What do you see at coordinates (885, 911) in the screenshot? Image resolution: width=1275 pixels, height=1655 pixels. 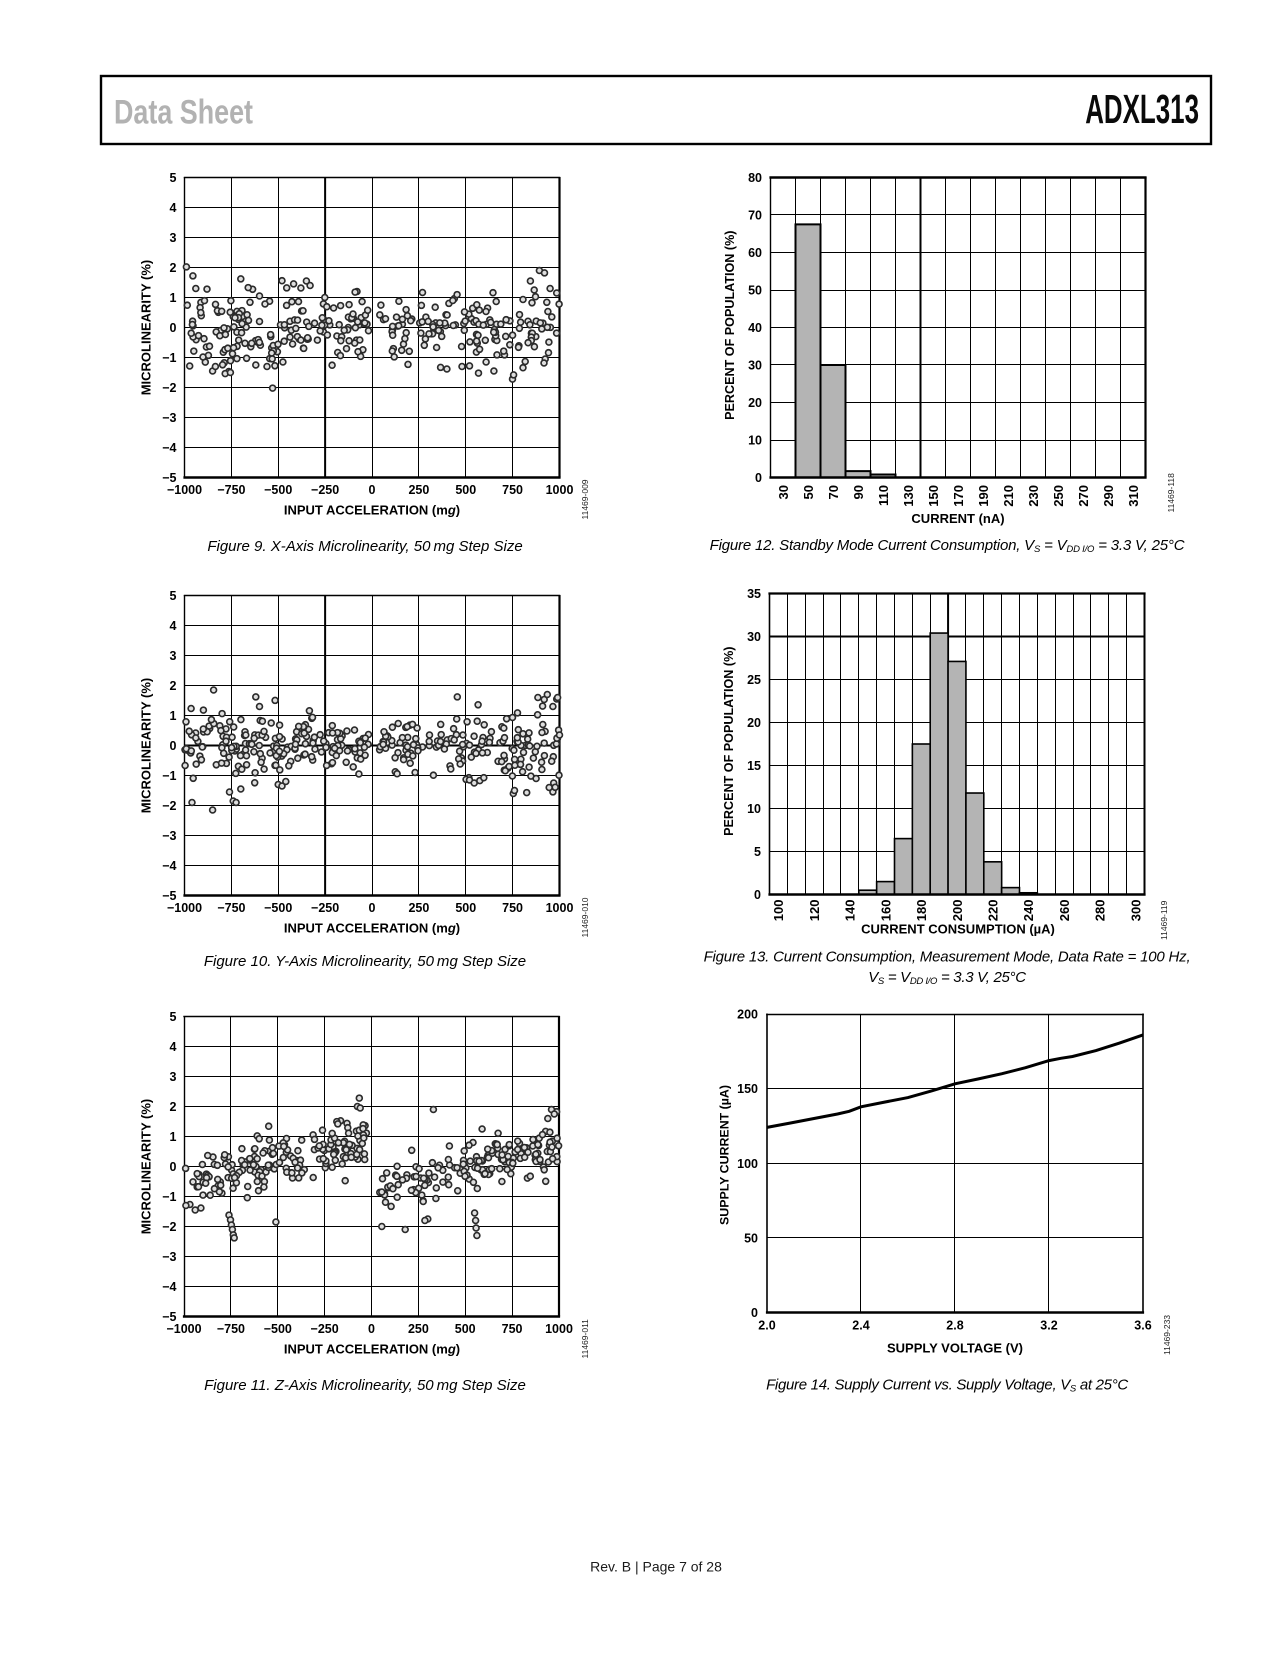 I see `svg-text: 160` at bounding box center [885, 911].